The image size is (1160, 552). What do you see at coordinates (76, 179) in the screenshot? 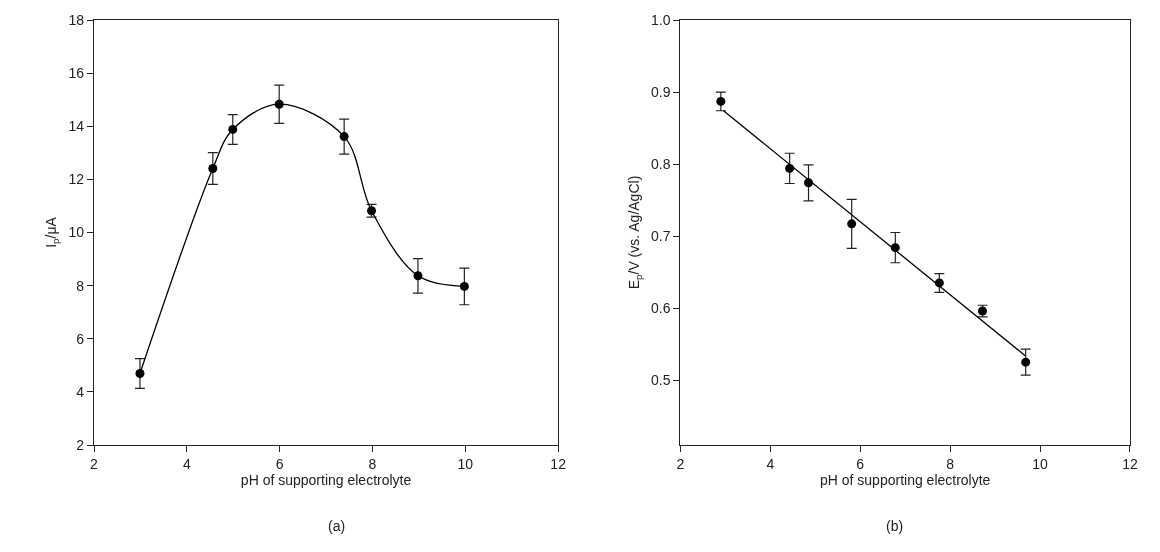
I see `y-tick-label: 12` at bounding box center [76, 179].